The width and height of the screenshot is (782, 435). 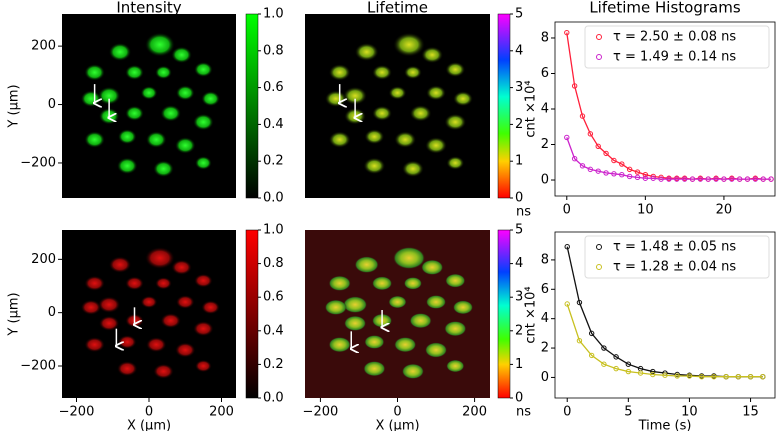 I want to click on x-tick-label: 20, so click(x=724, y=210).